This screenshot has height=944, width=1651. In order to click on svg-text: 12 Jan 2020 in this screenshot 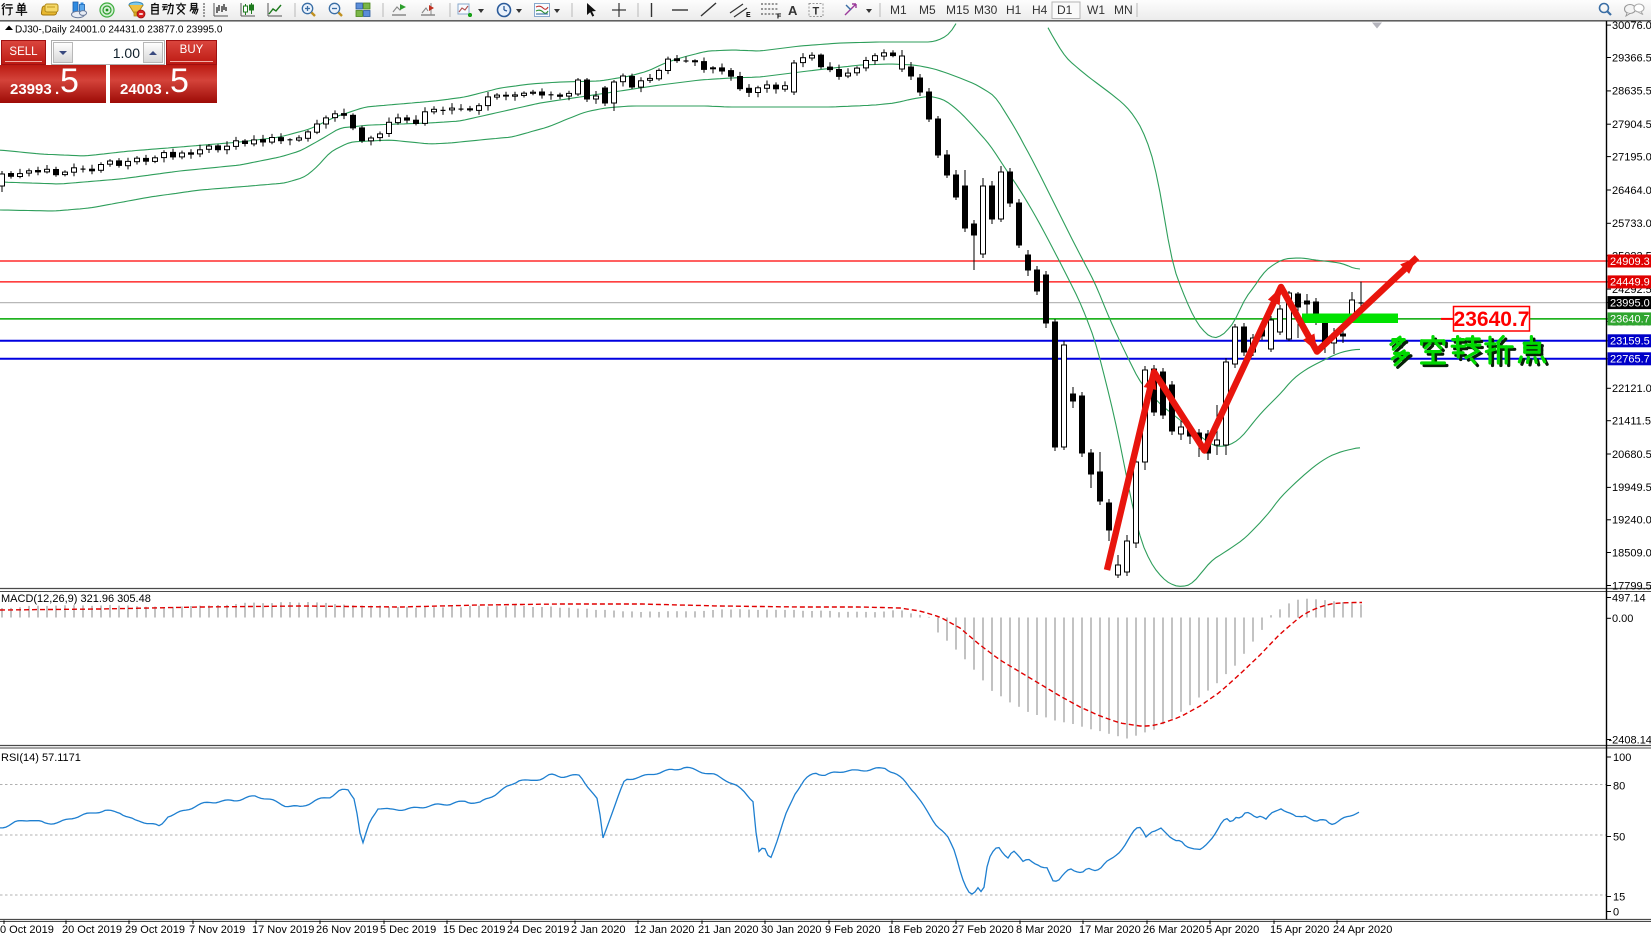, I will do `click(664, 930)`.